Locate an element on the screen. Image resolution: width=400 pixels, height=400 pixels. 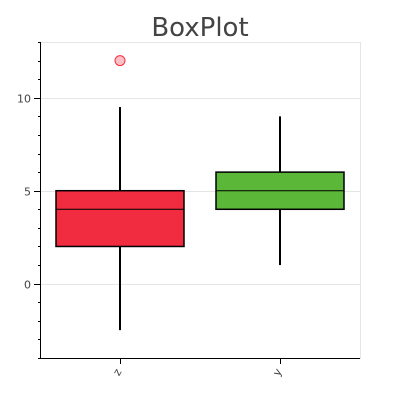
box-y is located at coordinates (280, 191).